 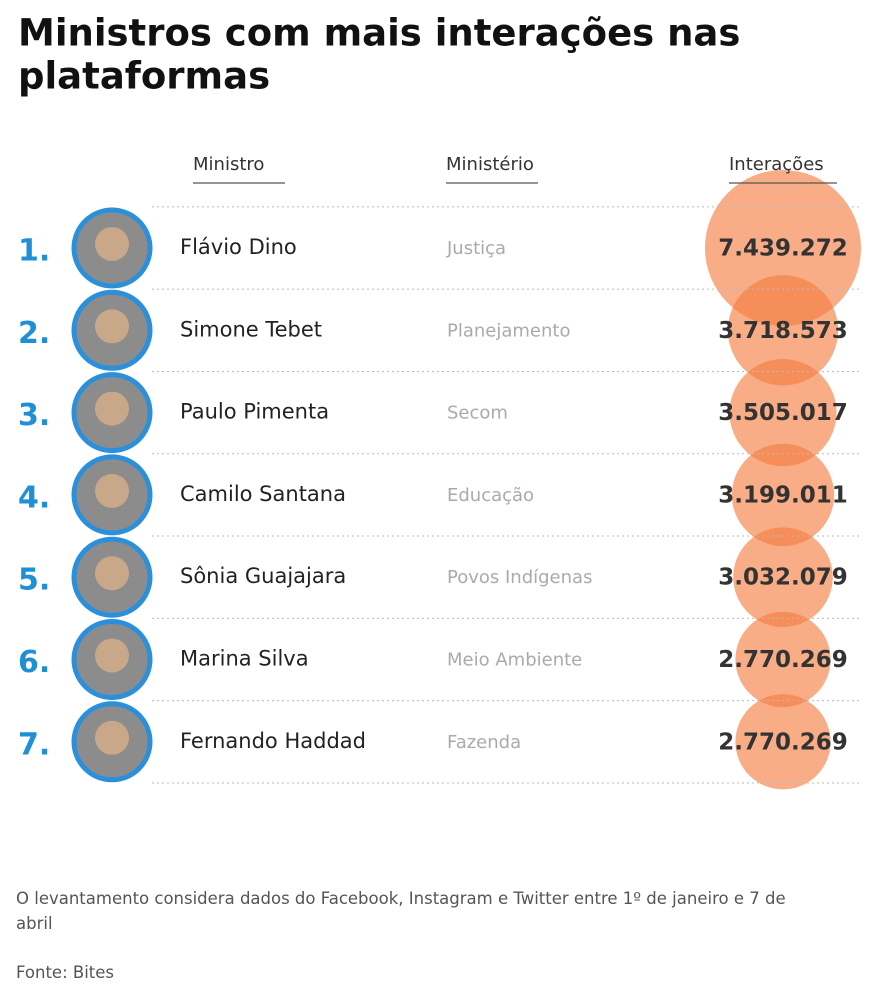 What do you see at coordinates (34, 923) in the screenshot?
I see `note-line-2: abril` at bounding box center [34, 923].